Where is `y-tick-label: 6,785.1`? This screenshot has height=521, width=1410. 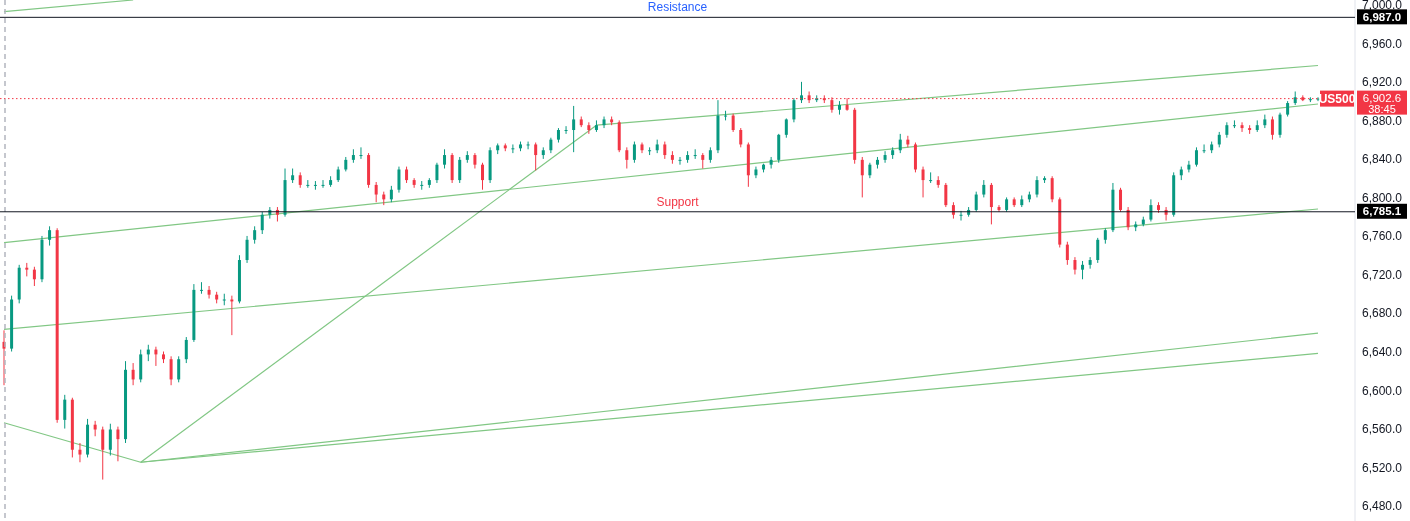
y-tick-label: 6,785.1 is located at coordinates (1382, 211).